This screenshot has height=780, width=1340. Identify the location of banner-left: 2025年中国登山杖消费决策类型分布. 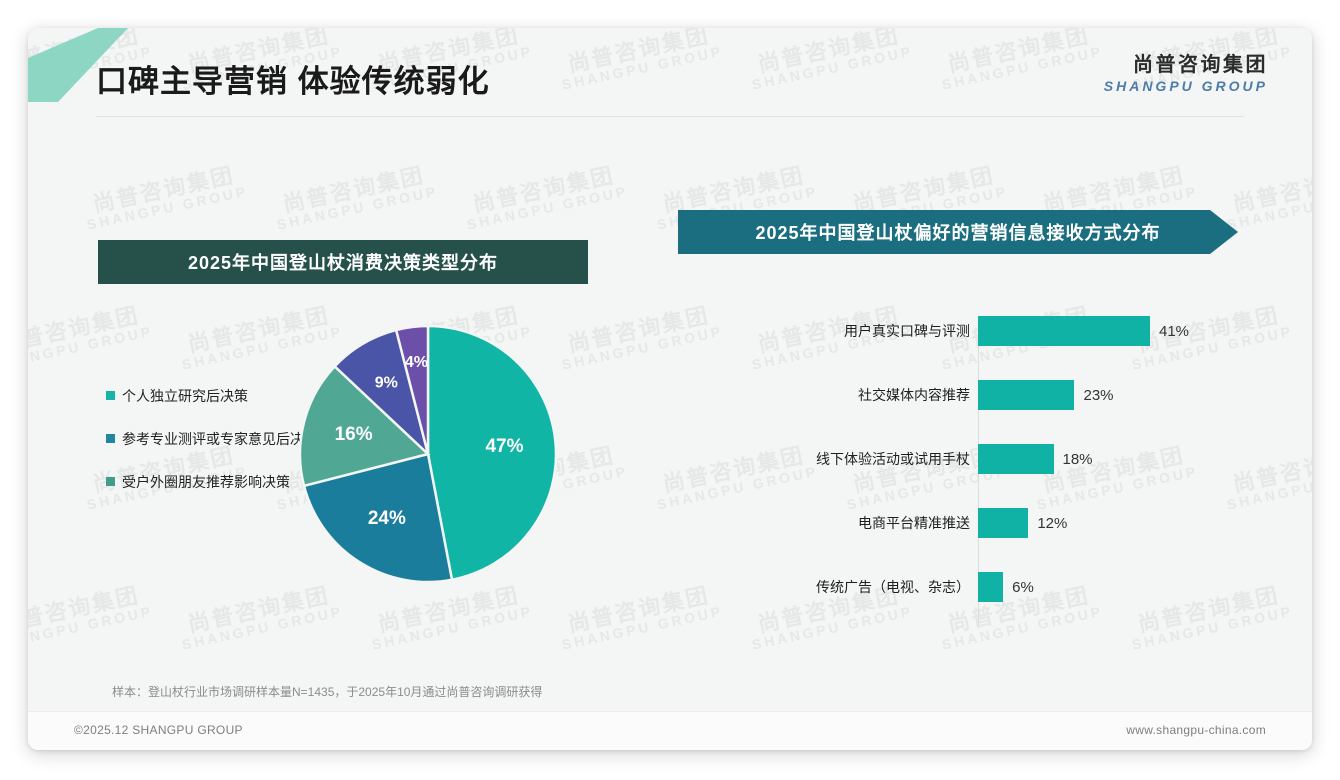
(343, 262).